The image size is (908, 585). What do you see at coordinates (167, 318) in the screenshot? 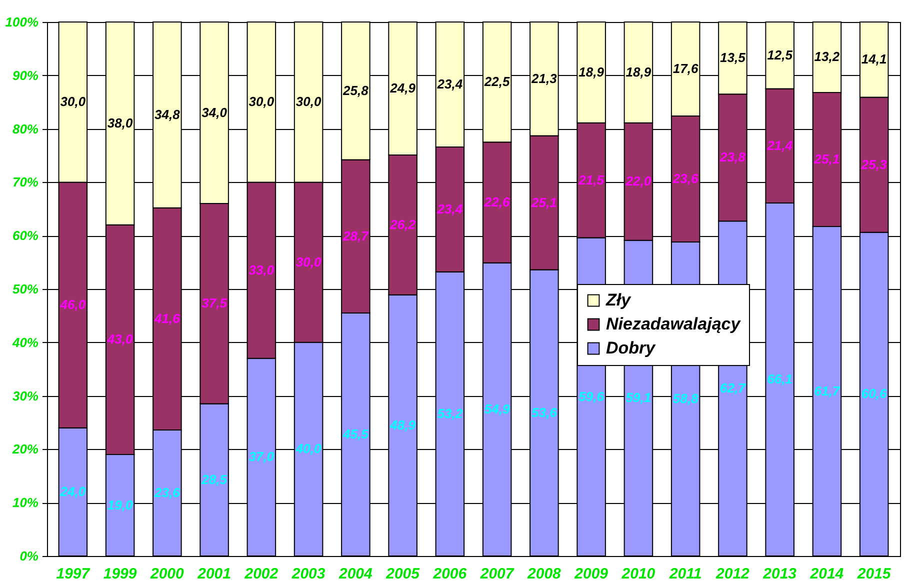
I see `data-label: 41,6` at bounding box center [167, 318].